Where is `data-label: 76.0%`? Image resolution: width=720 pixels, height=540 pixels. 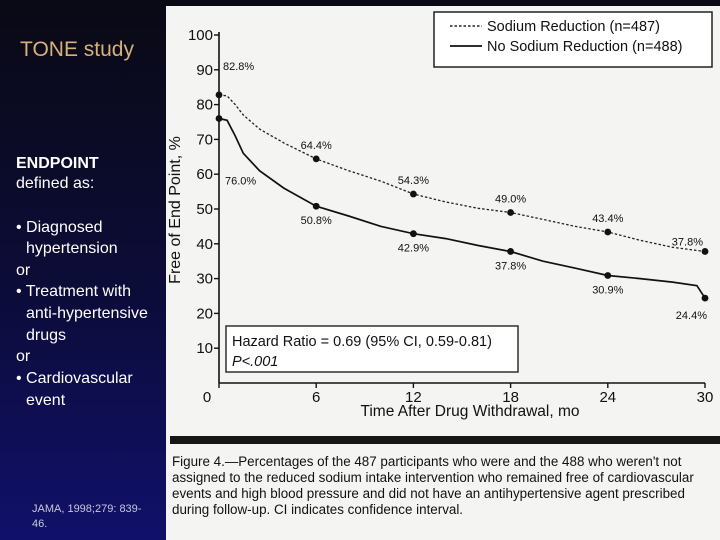
data-label: 76.0% is located at coordinates (240, 182).